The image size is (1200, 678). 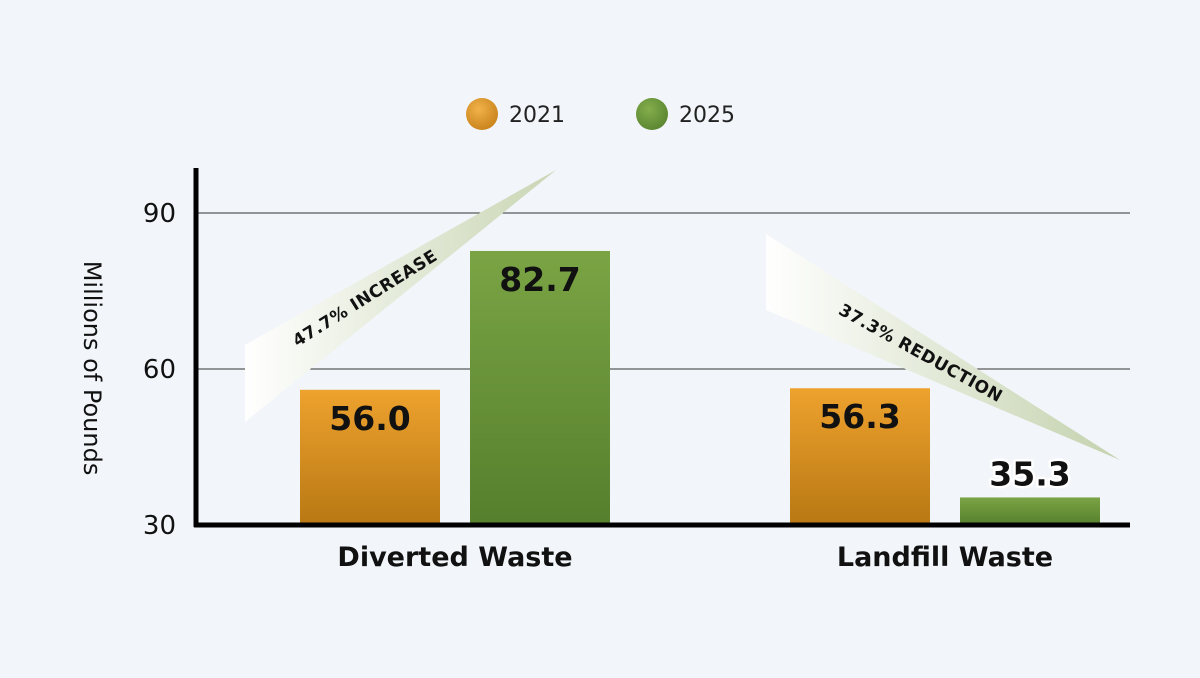 I want to click on data-label-2025-diverted-waste: 82.7, so click(x=539, y=279).